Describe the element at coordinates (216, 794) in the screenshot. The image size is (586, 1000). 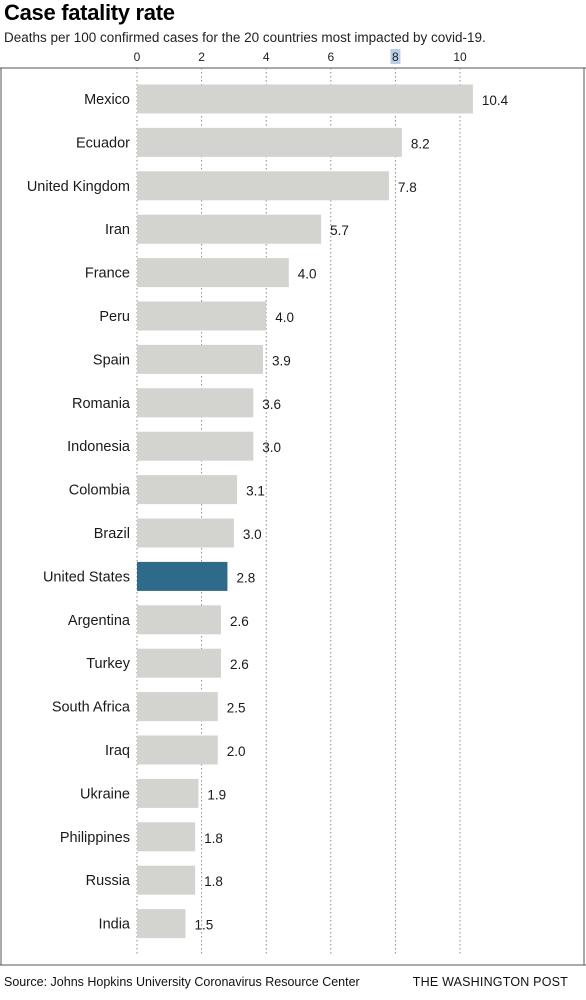
I see `value-label: 1.9` at that location.